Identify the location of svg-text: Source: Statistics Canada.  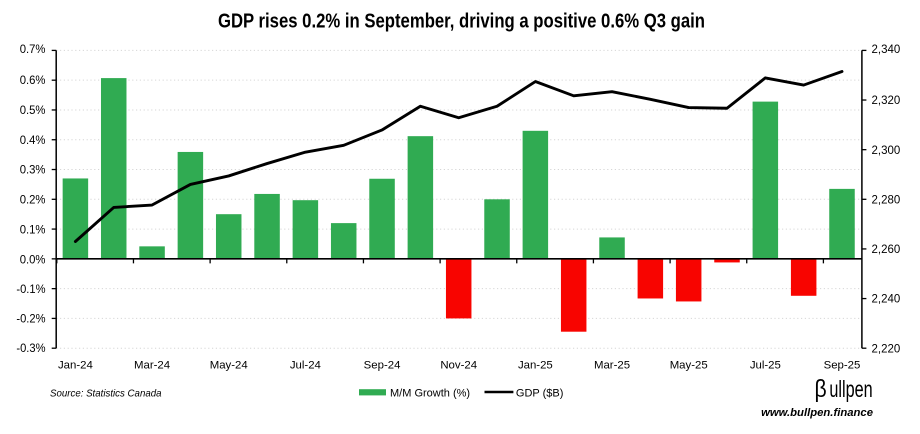
(106, 393).